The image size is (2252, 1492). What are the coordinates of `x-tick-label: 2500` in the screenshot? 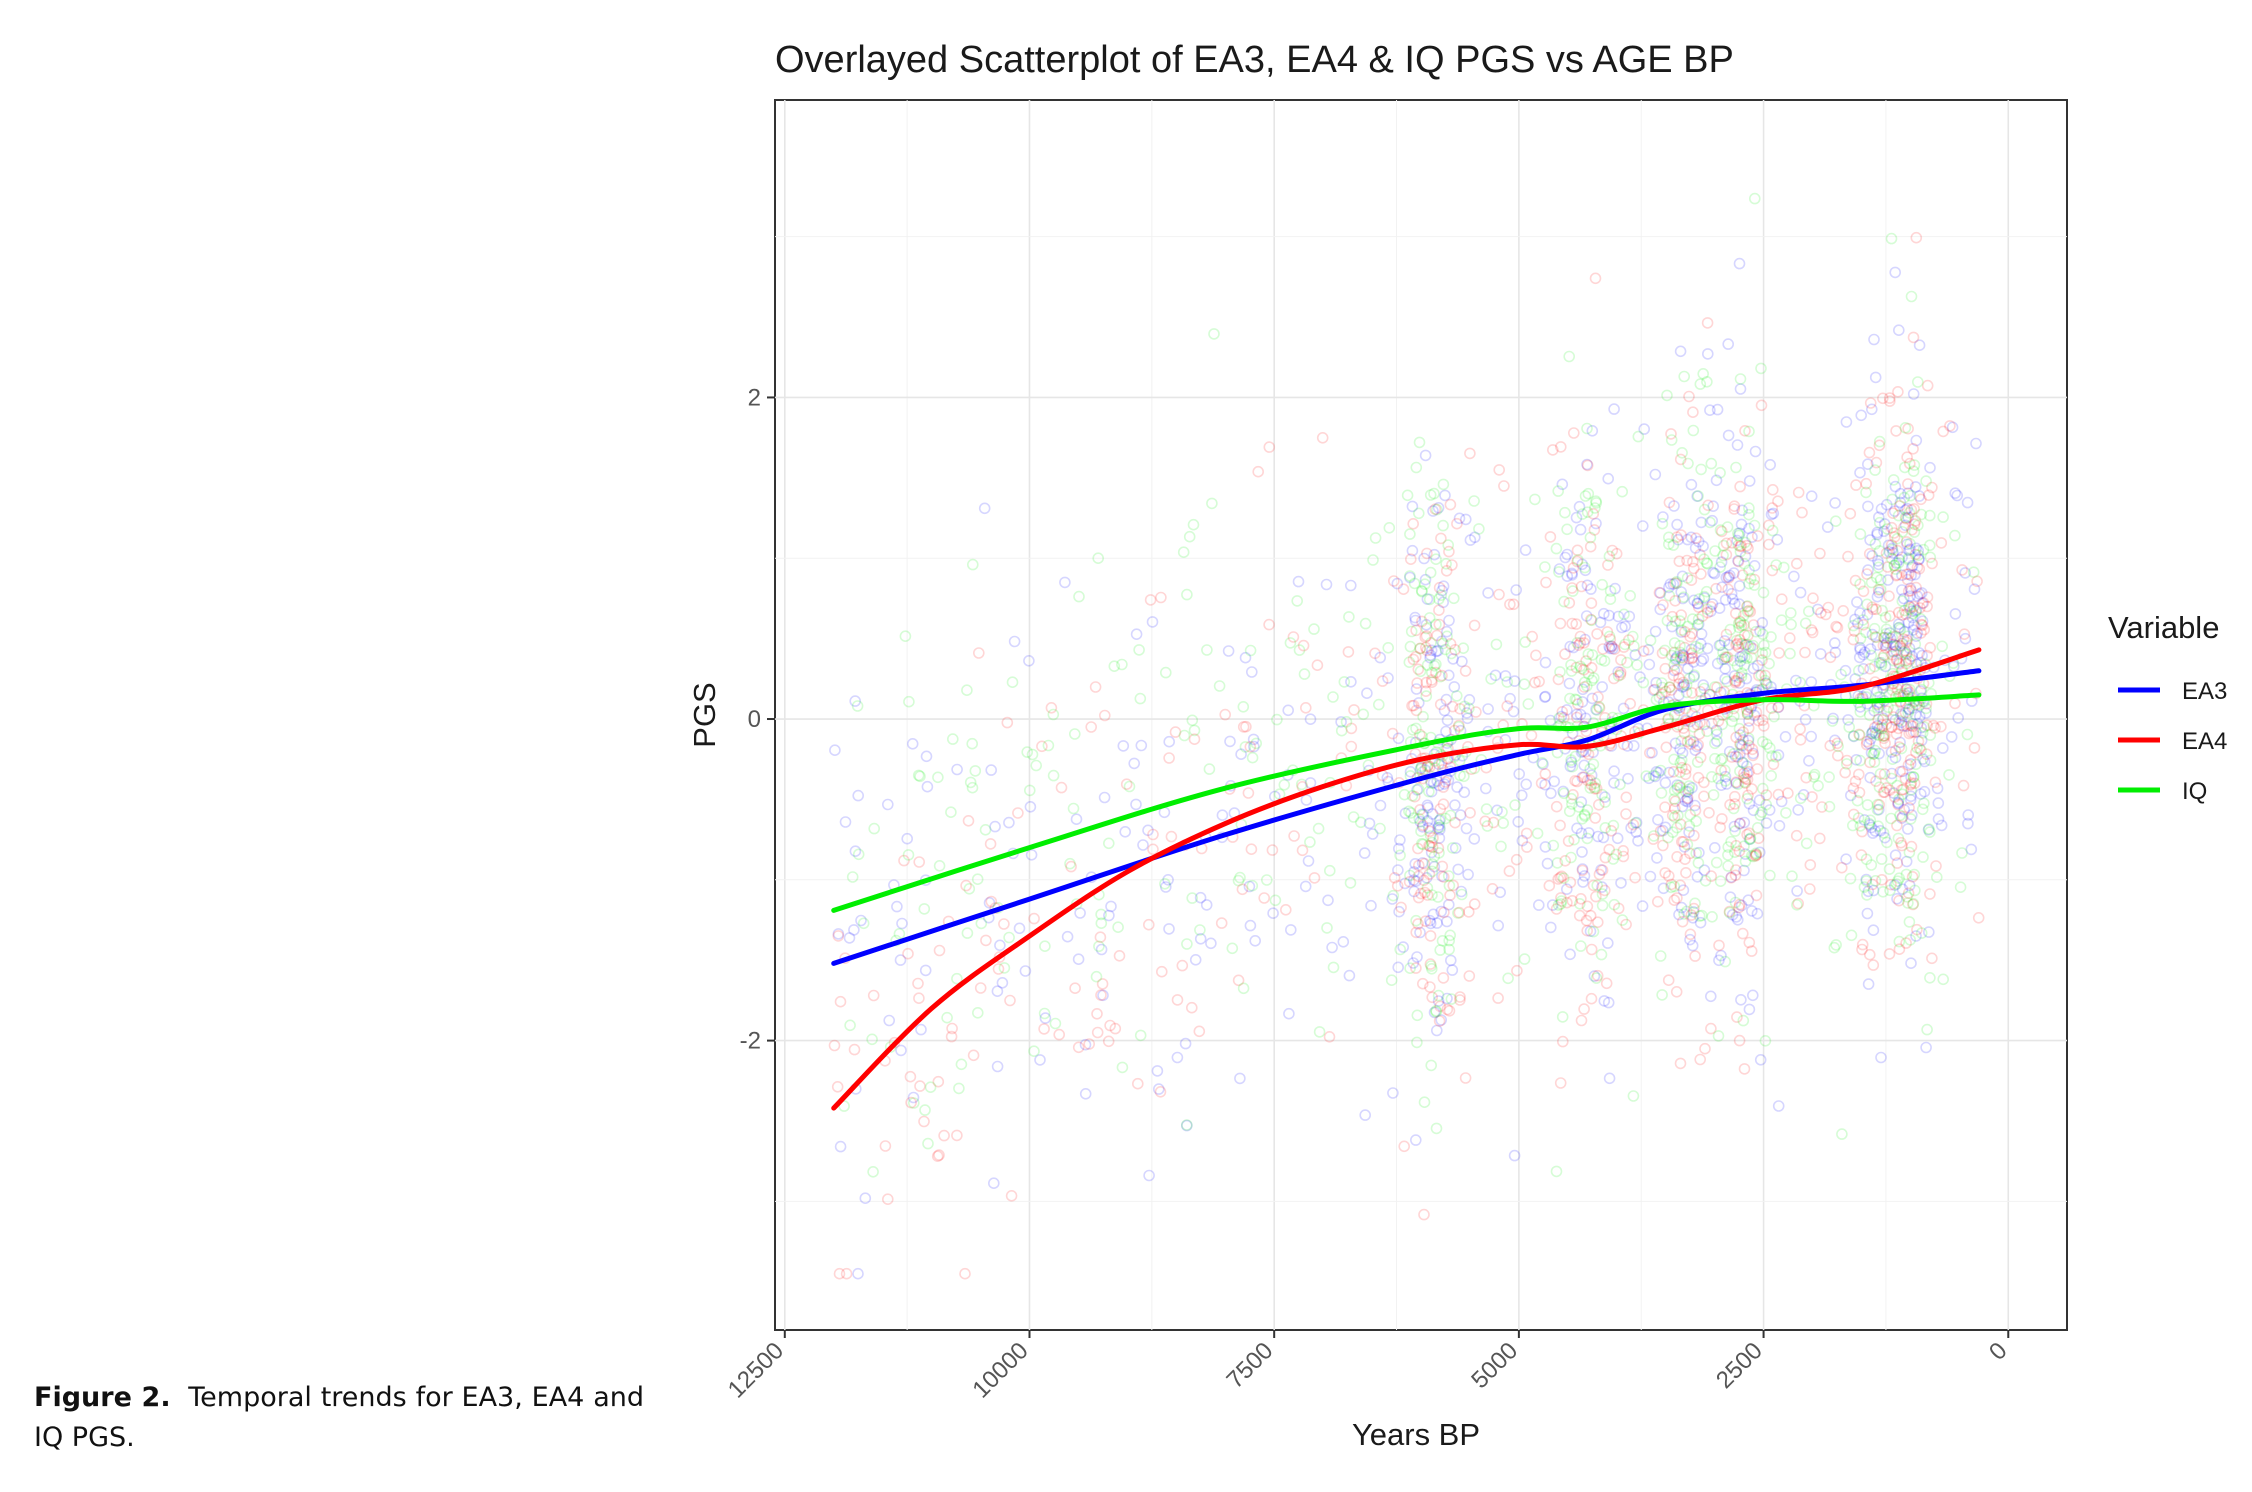 It's located at (1739, 1365).